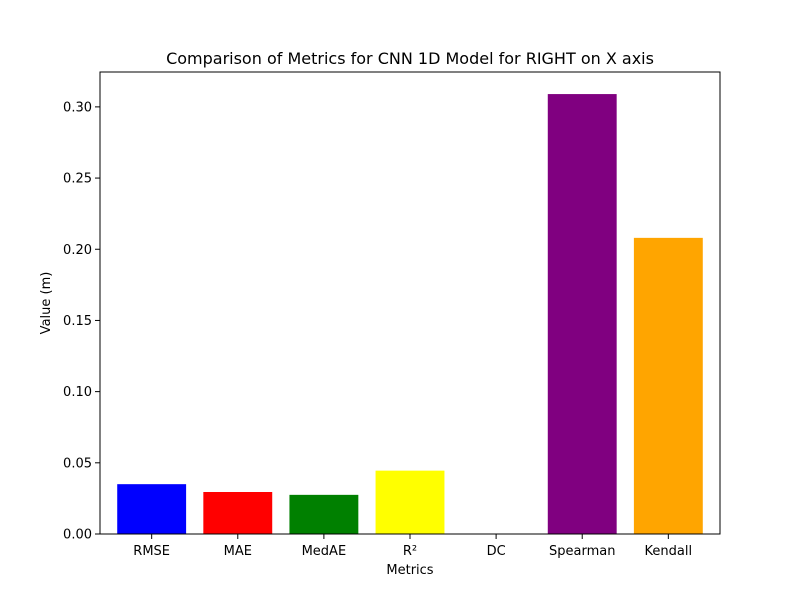  Describe the element at coordinates (77, 250) in the screenshot. I see `y-tick-label: 0.20` at that location.